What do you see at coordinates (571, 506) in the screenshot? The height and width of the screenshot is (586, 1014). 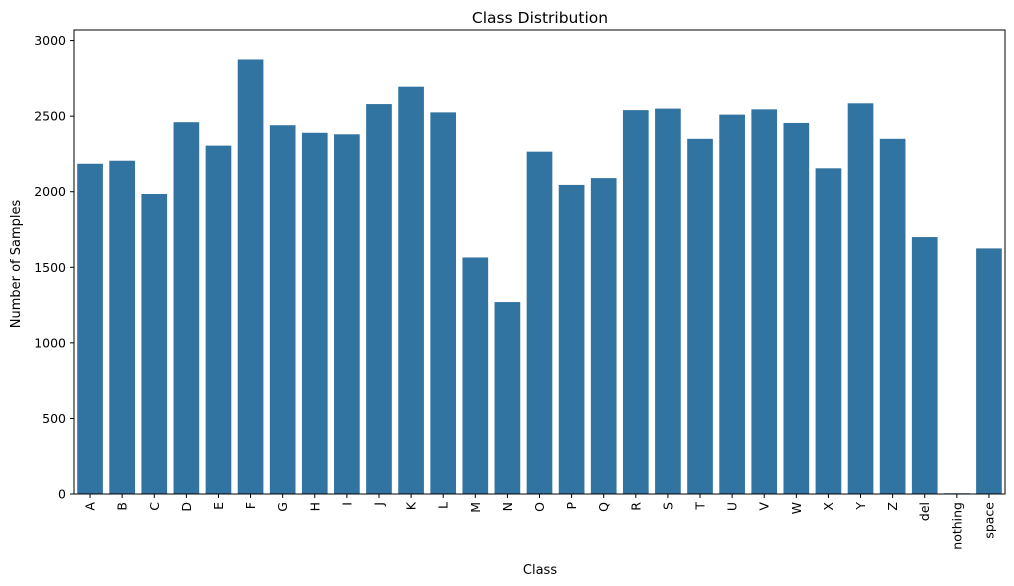 I see `x-tick-label: P` at bounding box center [571, 506].